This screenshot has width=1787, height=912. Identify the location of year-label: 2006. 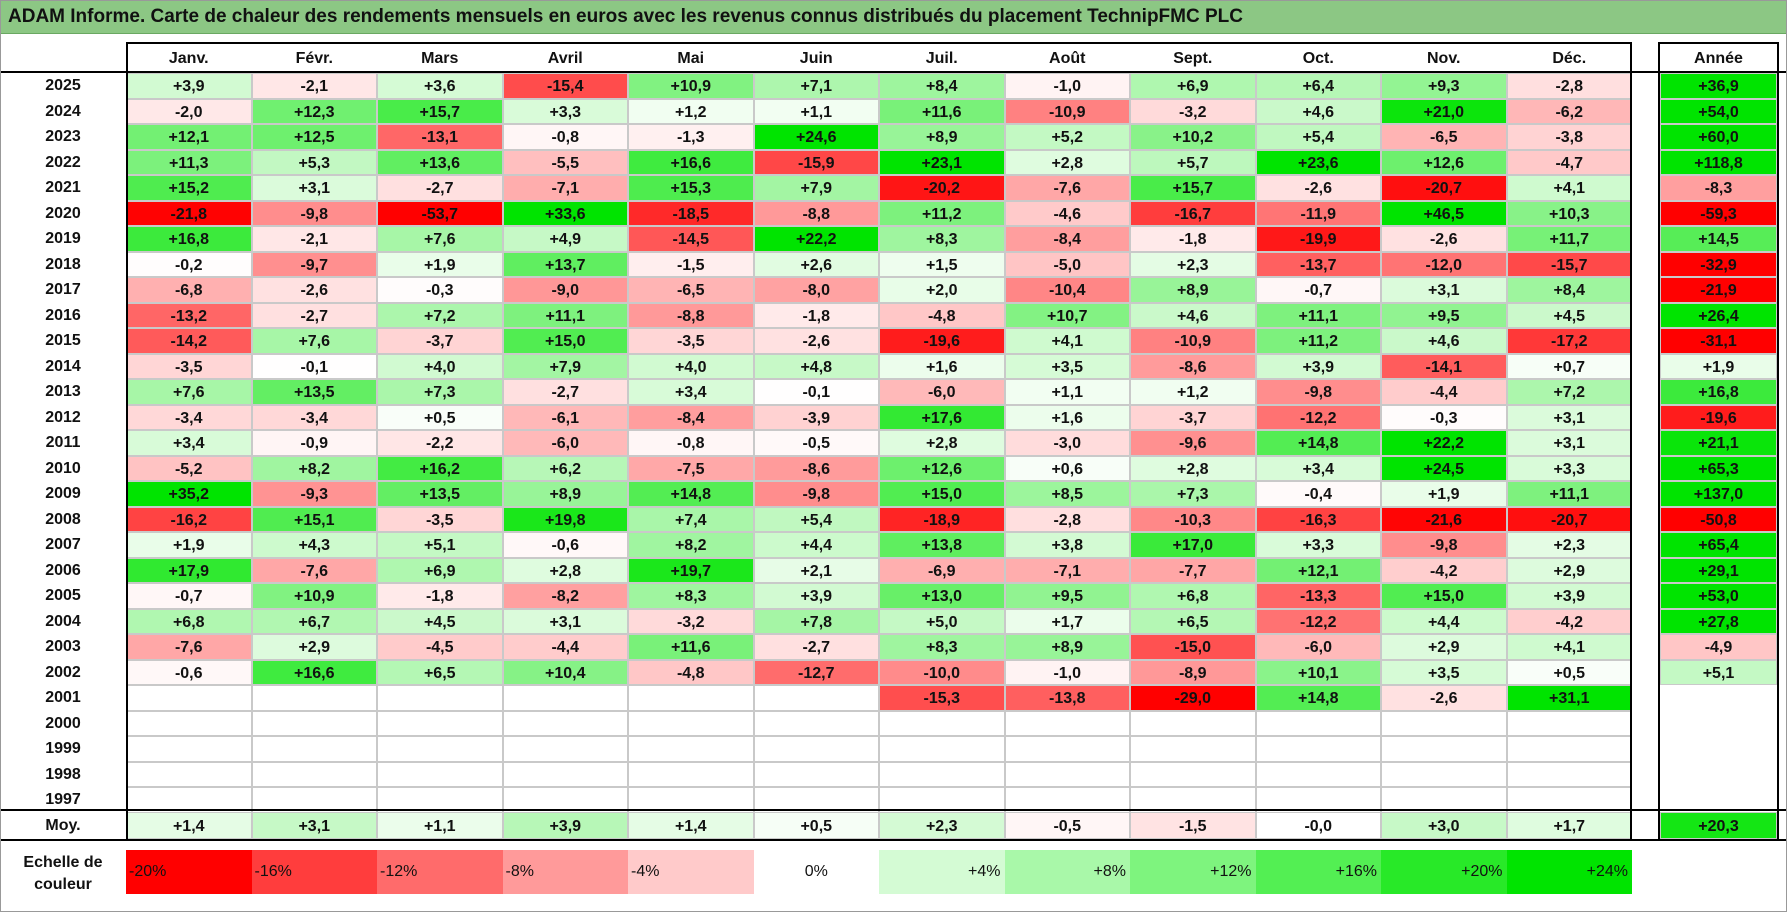
(63, 570).